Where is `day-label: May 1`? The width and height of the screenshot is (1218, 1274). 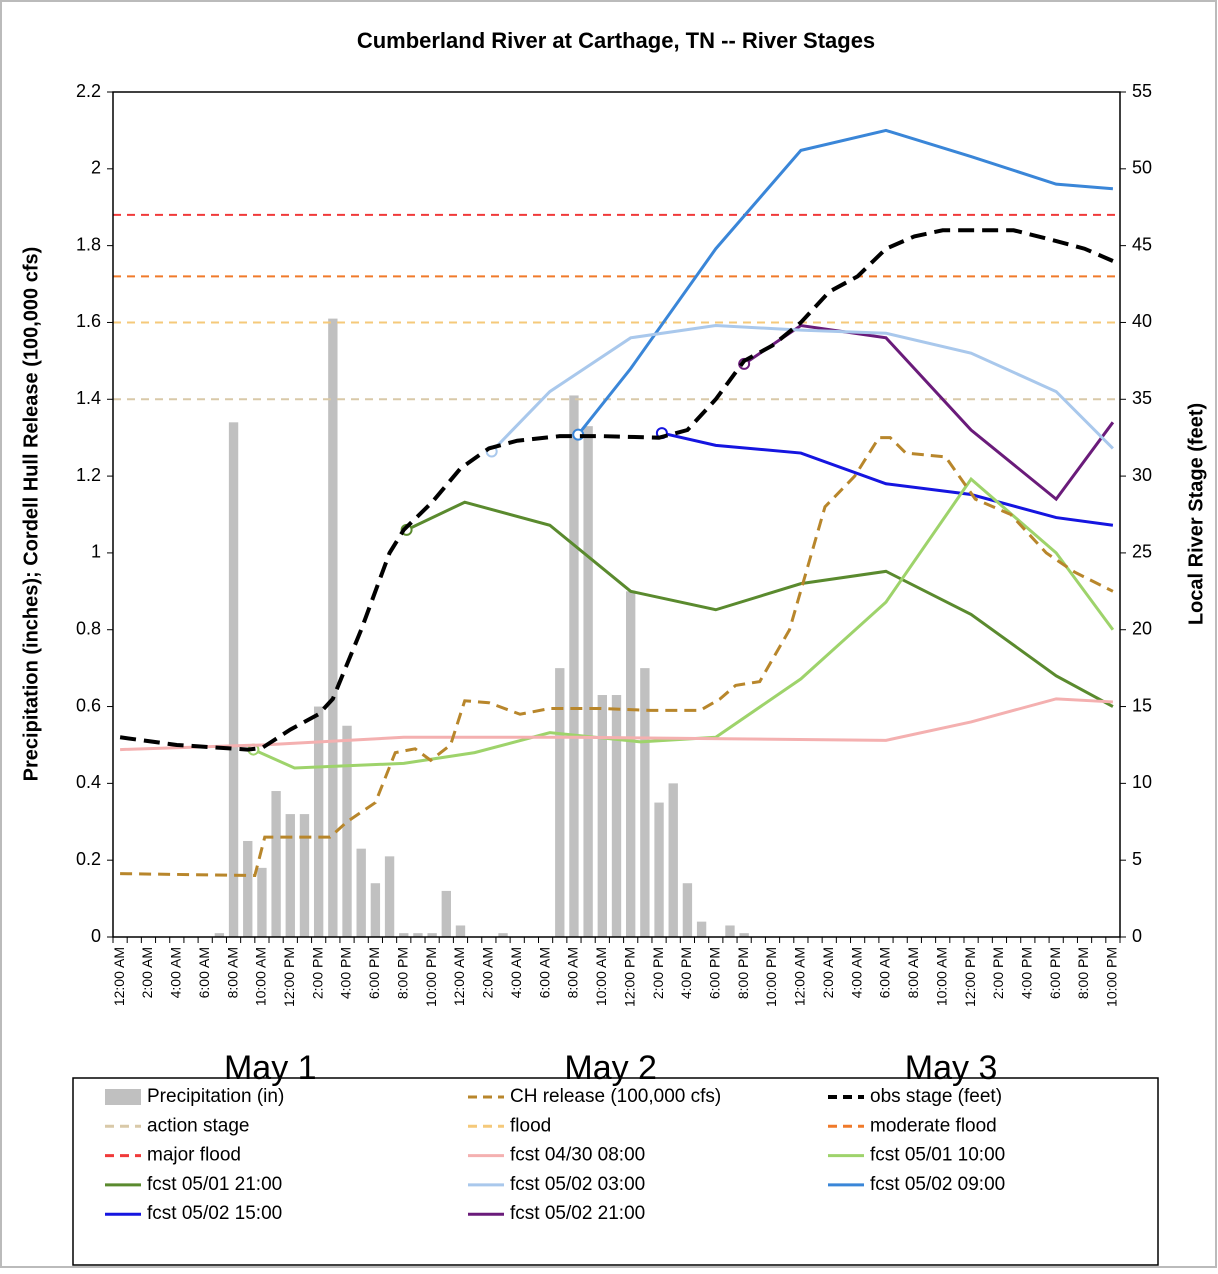
day-label: May 1 is located at coordinates (270, 1068).